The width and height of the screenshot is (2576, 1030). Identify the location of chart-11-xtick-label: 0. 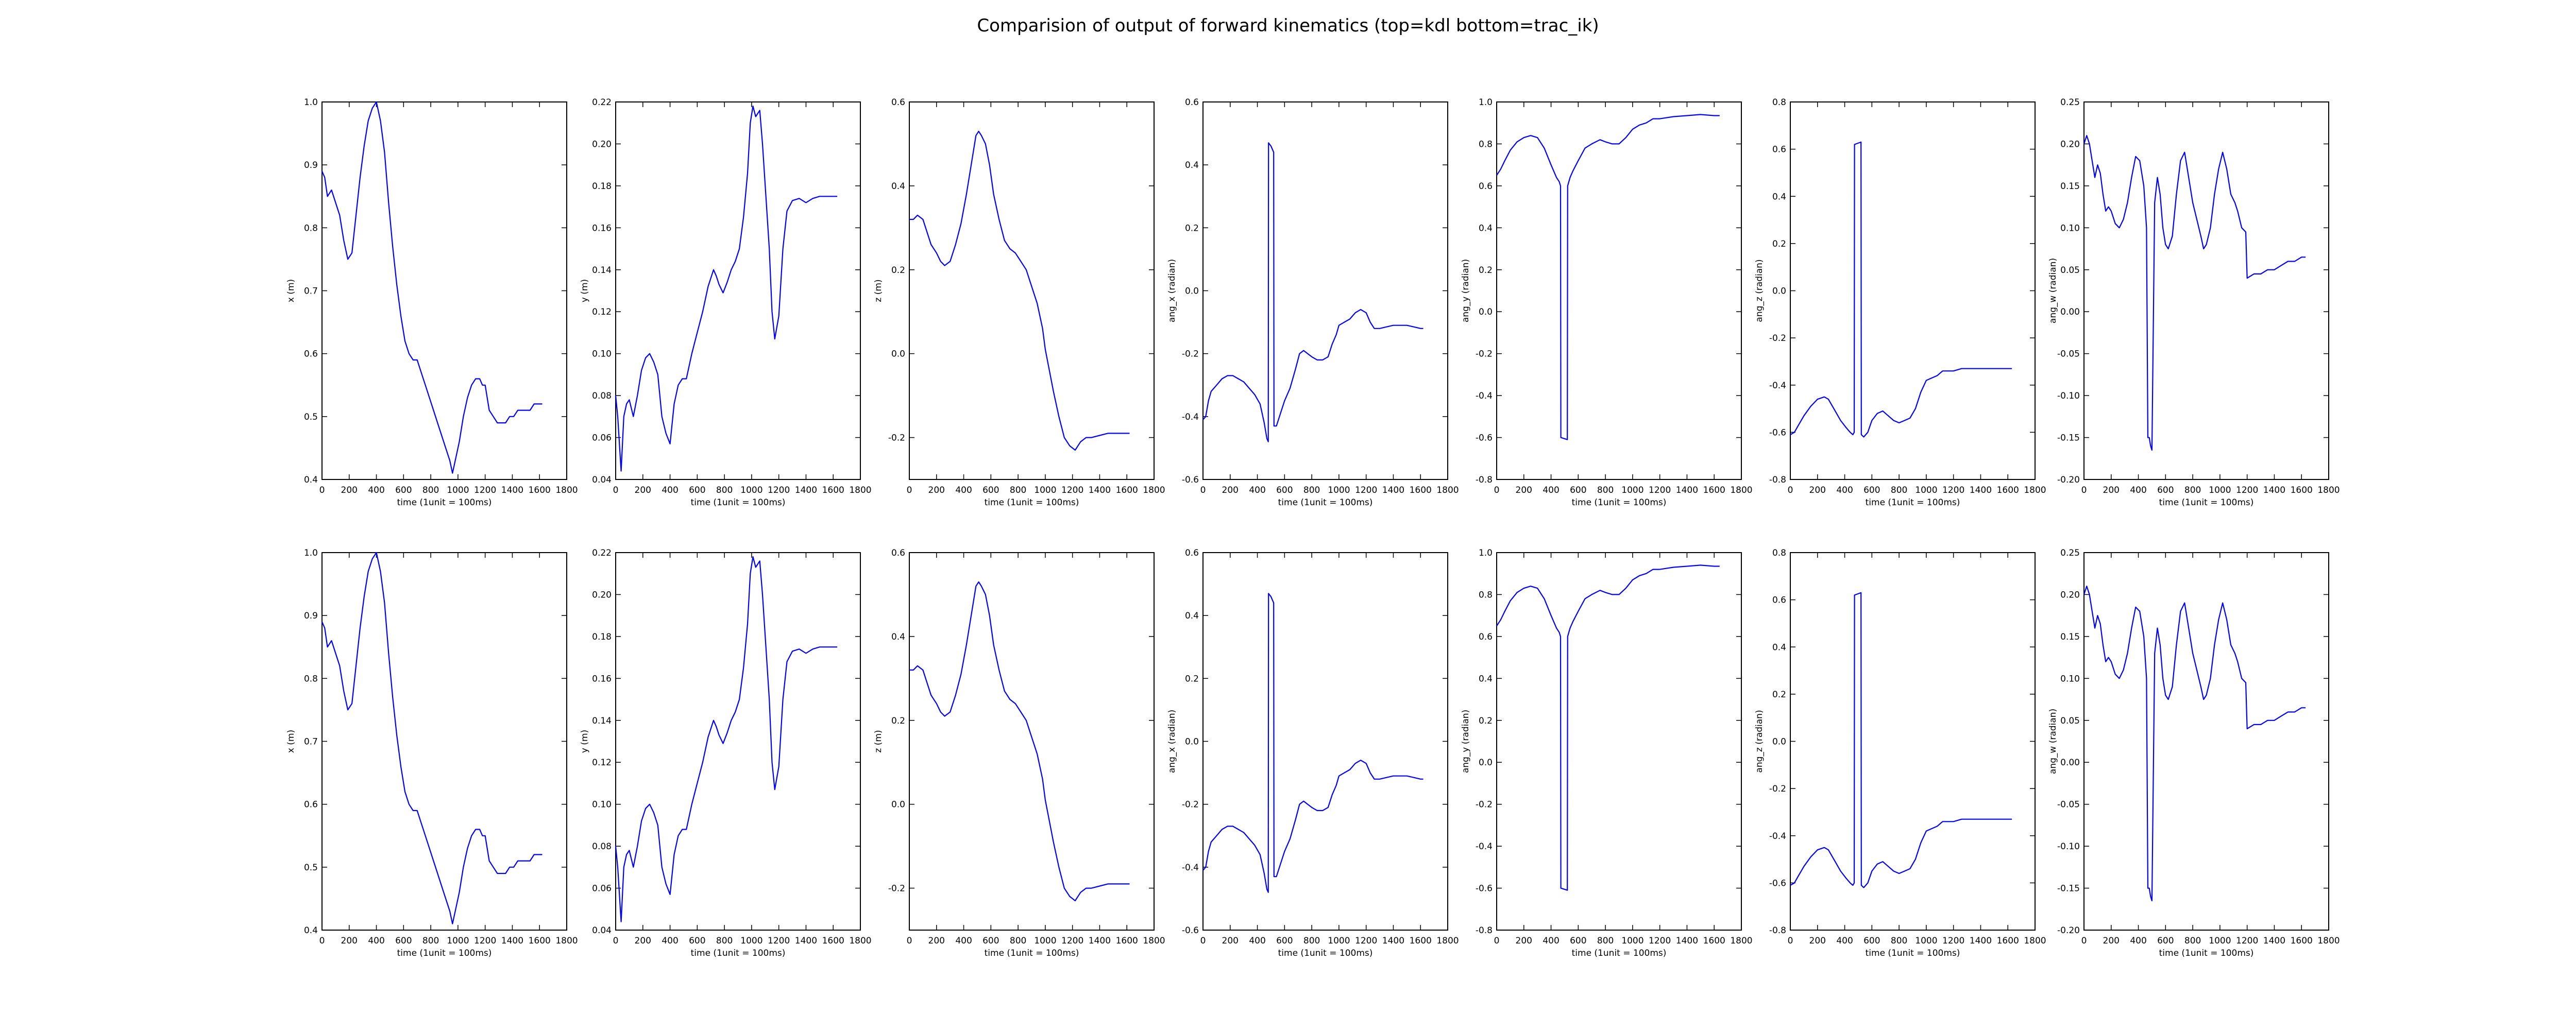
(1203, 941).